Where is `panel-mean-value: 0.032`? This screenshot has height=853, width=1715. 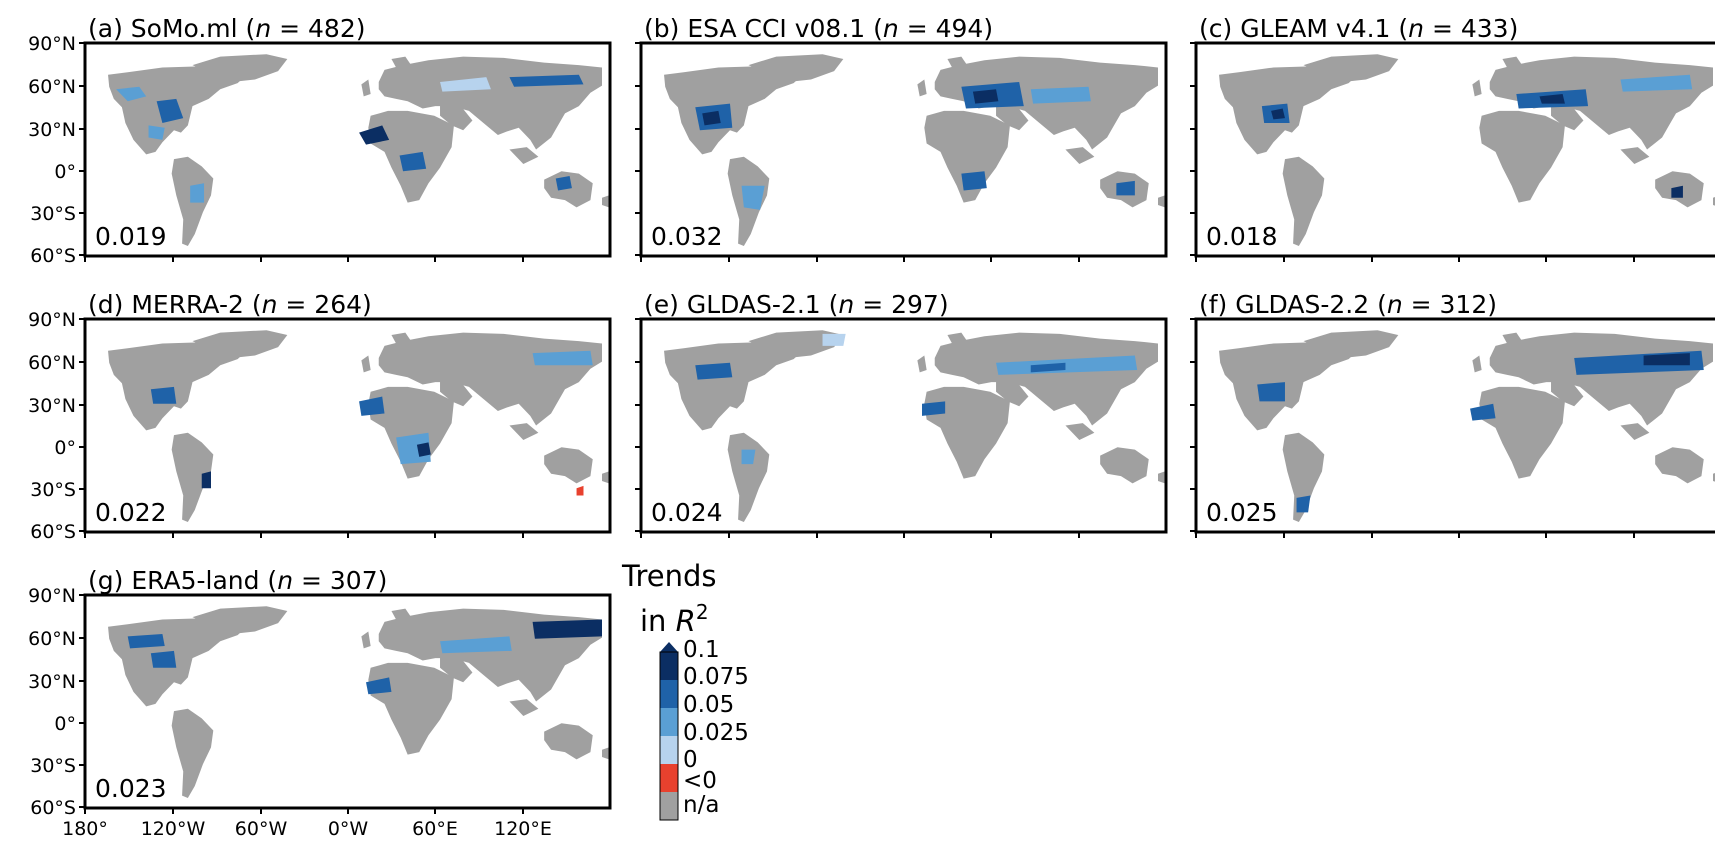 panel-mean-value: 0.032 is located at coordinates (687, 236).